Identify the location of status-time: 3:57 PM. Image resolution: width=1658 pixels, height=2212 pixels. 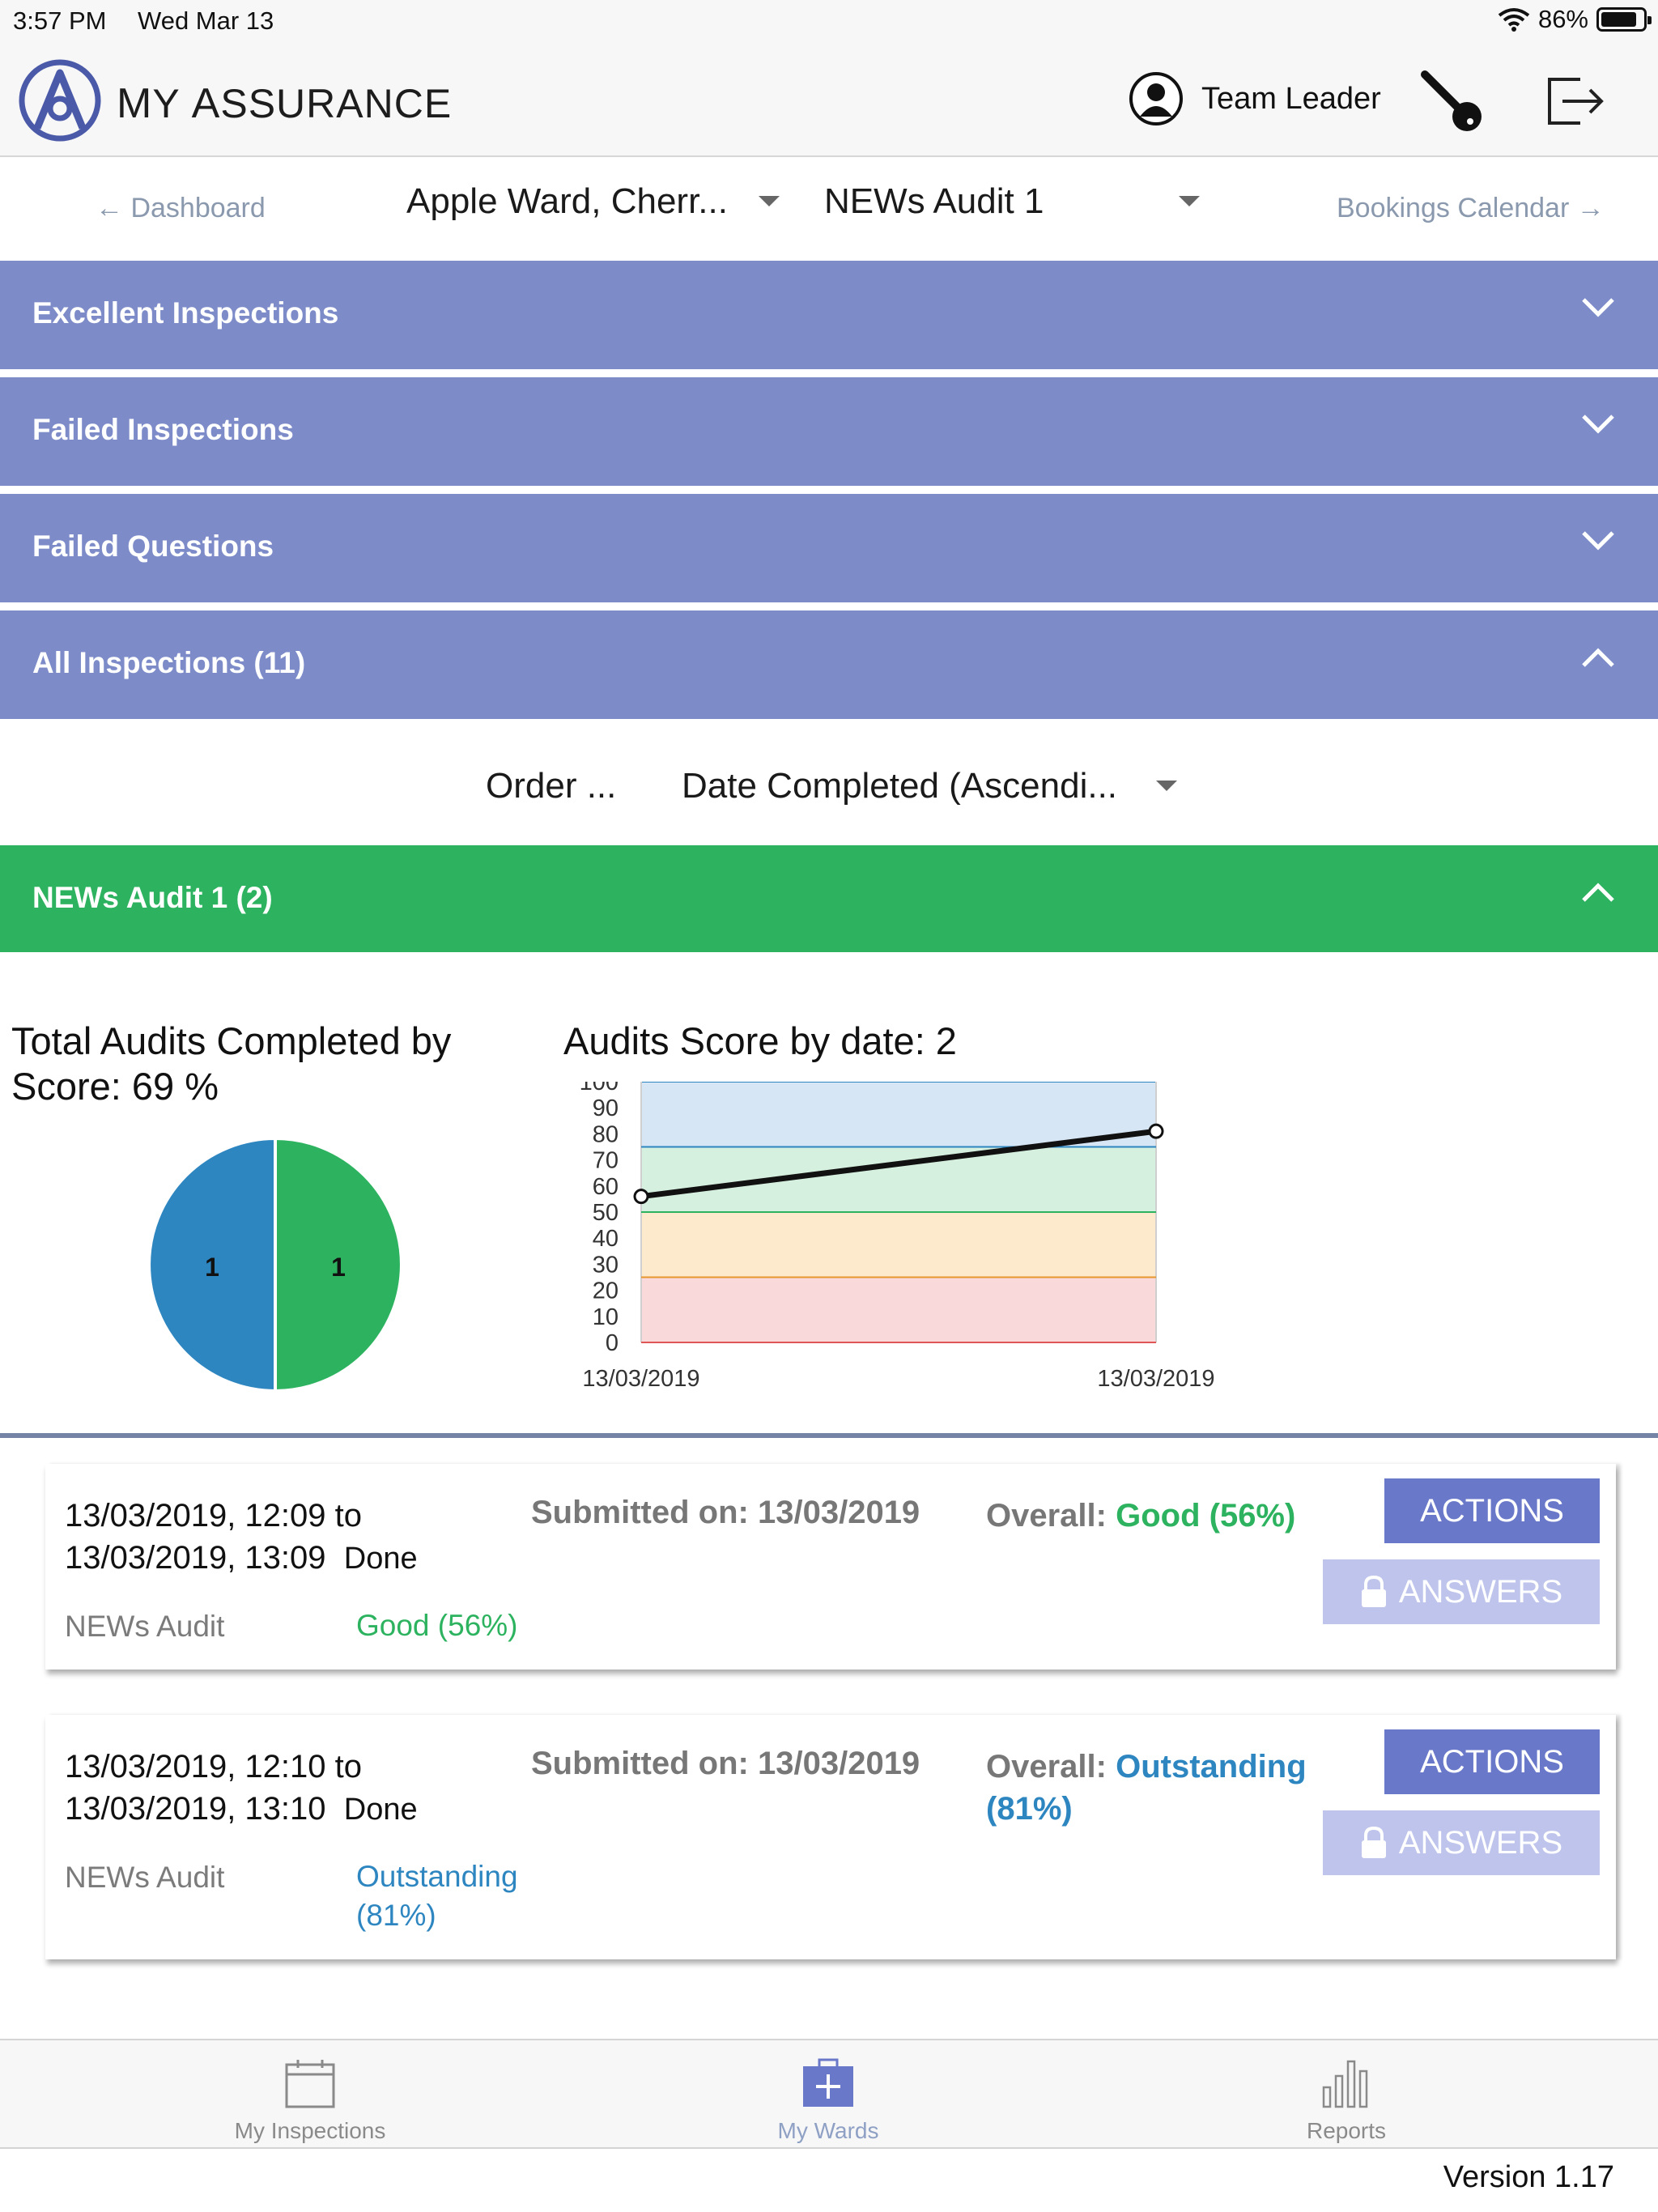
(60, 21).